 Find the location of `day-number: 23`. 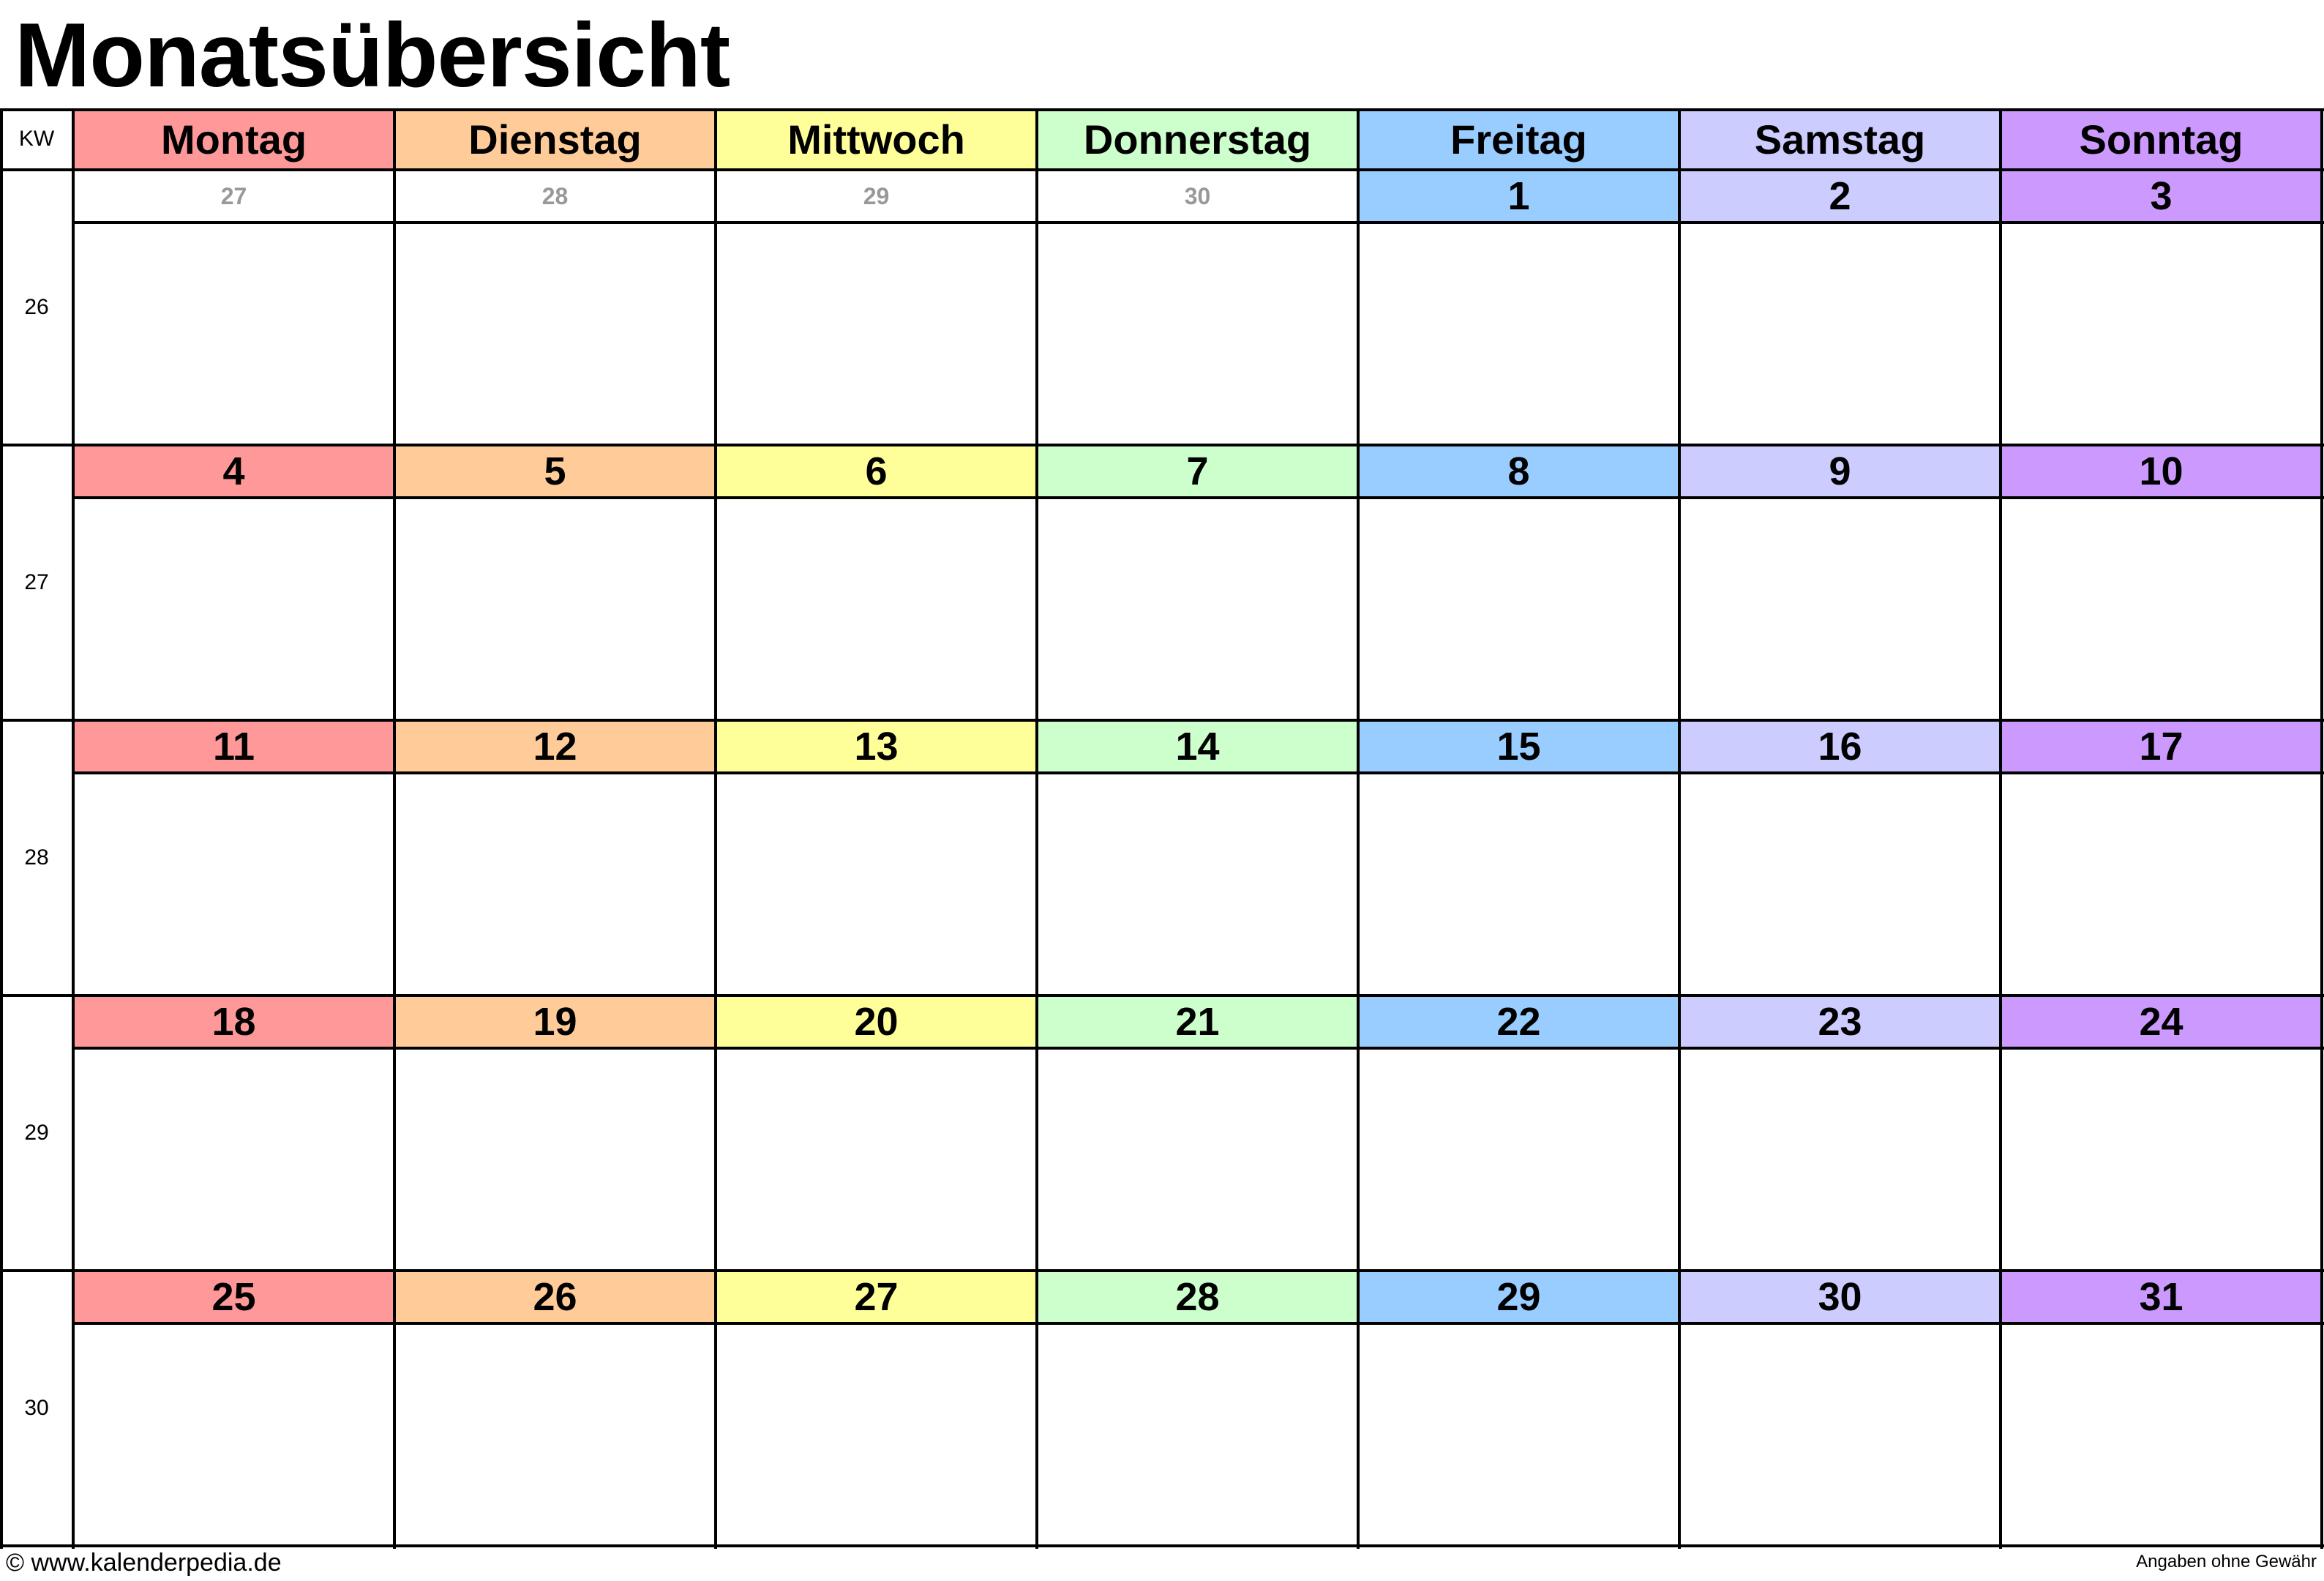

day-number: 23 is located at coordinates (1840, 1021).